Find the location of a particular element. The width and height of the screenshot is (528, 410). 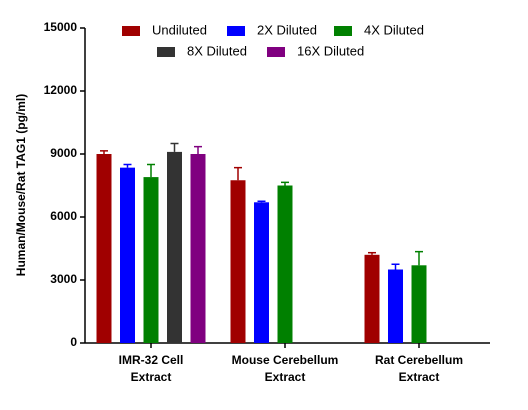

legend-label: 2X Diluted is located at coordinates (287, 29).